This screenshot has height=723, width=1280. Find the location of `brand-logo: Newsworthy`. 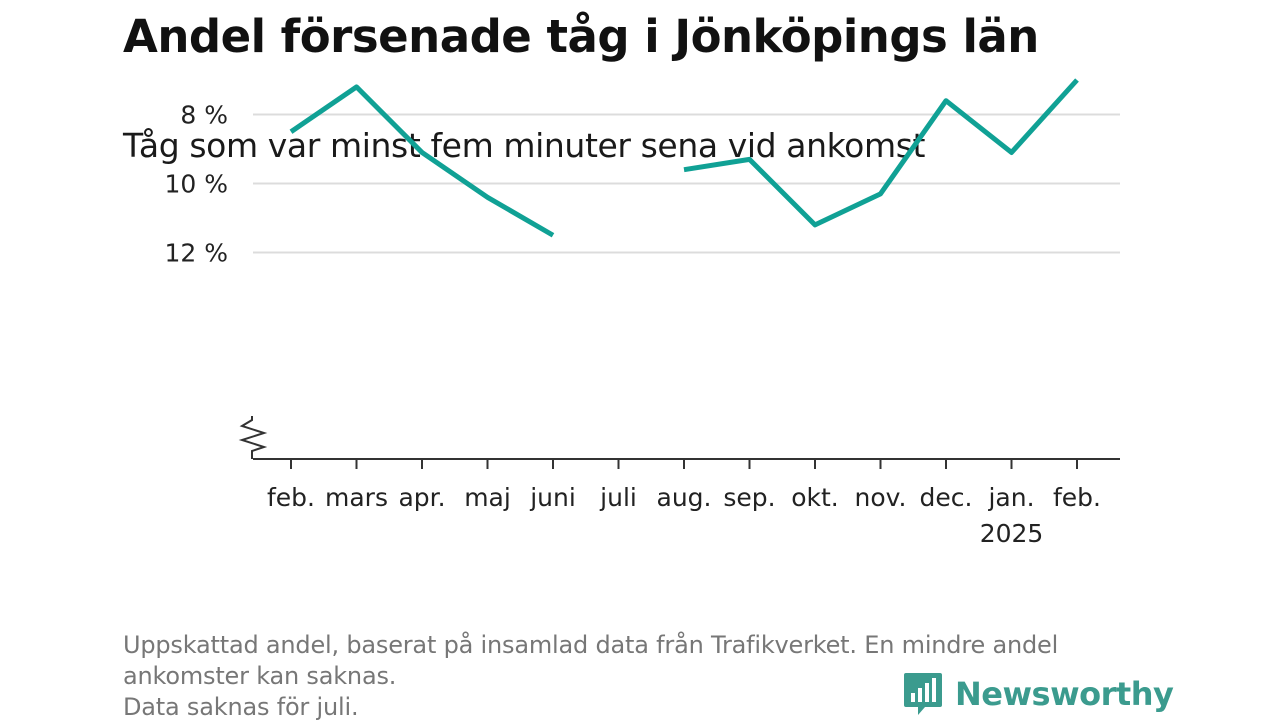

brand-logo: Newsworthy is located at coordinates (1038, 694).